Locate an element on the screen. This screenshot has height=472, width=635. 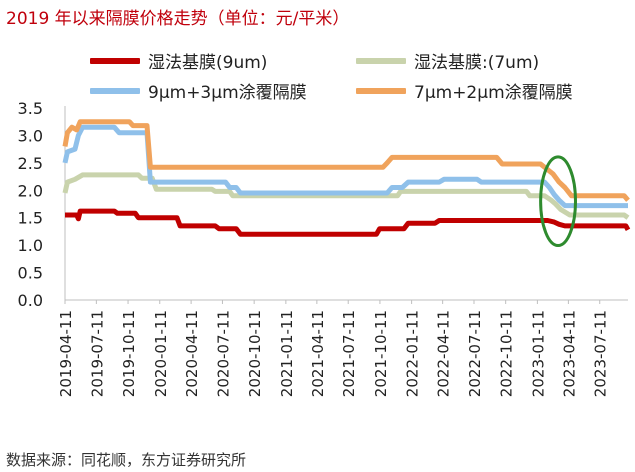
y-tick-label: 2.0 is located at coordinates (30, 190).